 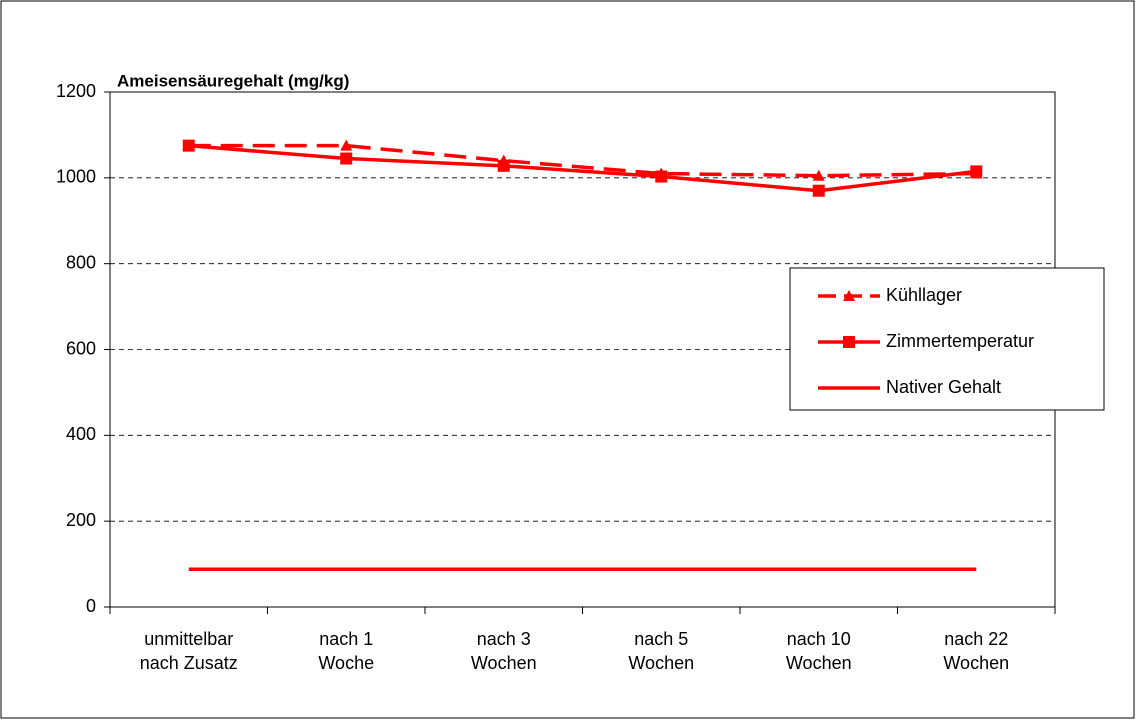 I want to click on x-tick-label: nach 5 Wochen, so click(x=661, y=651).